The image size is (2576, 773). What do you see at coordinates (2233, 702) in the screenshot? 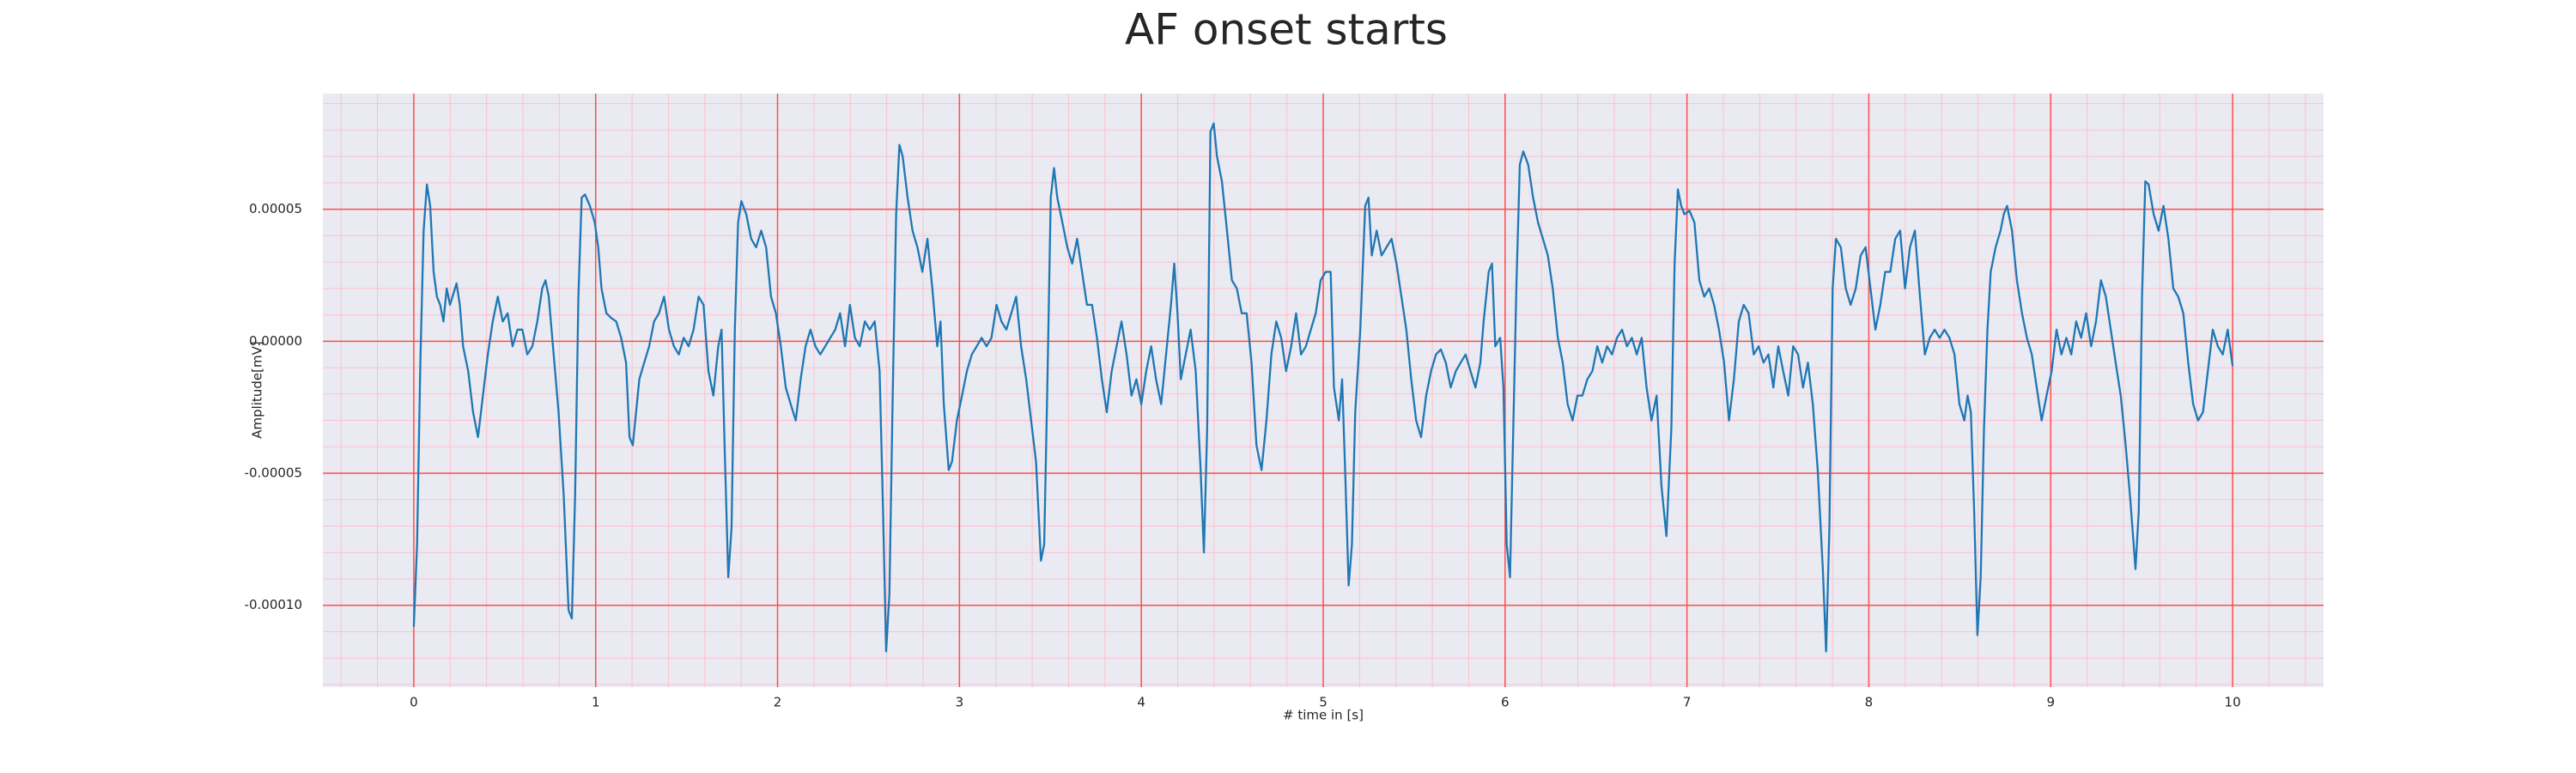
I see `x-tick-label: 10` at bounding box center [2233, 702].